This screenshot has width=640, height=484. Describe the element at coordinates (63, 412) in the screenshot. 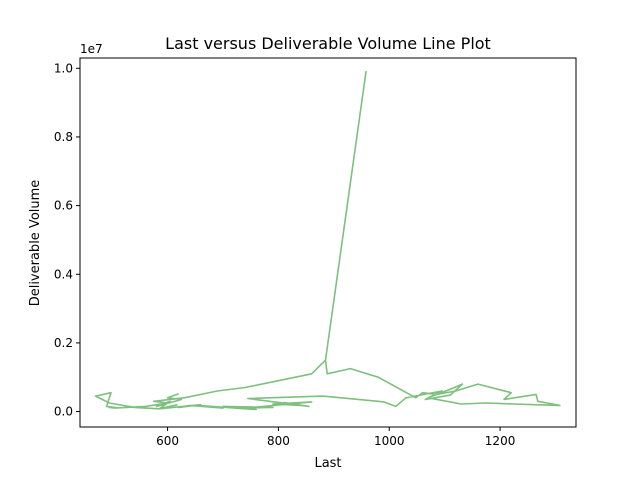

I see `y-tick-label: 0.0` at that location.